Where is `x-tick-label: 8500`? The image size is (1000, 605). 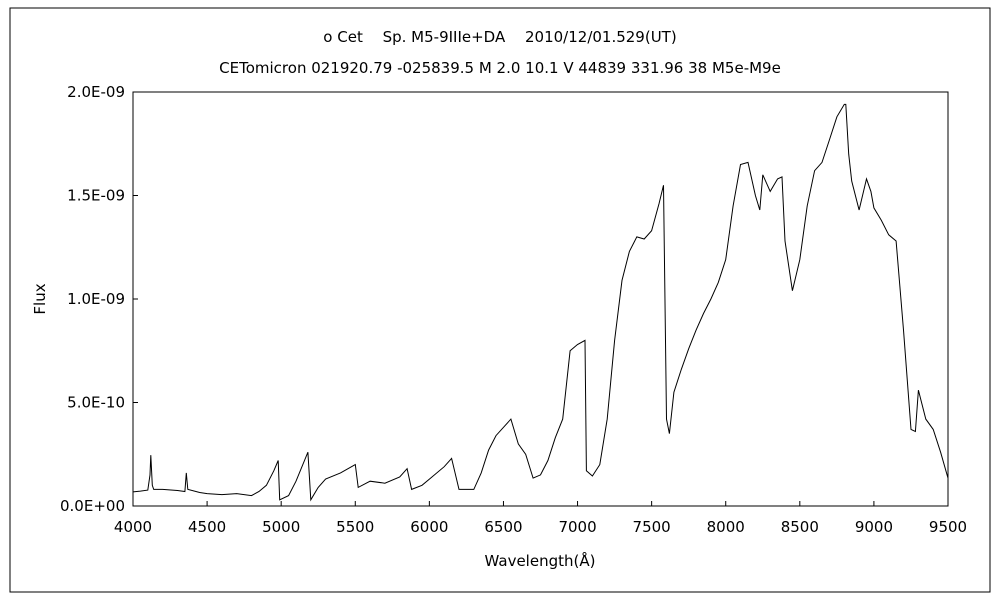
x-tick-label: 8500 is located at coordinates (800, 527).